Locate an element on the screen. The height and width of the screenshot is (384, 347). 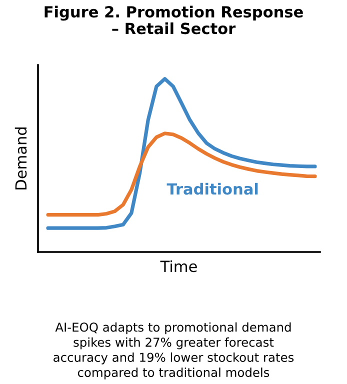
chart-title: Figure 2. Promotion Response – Retail Sector is located at coordinates (173, 20).